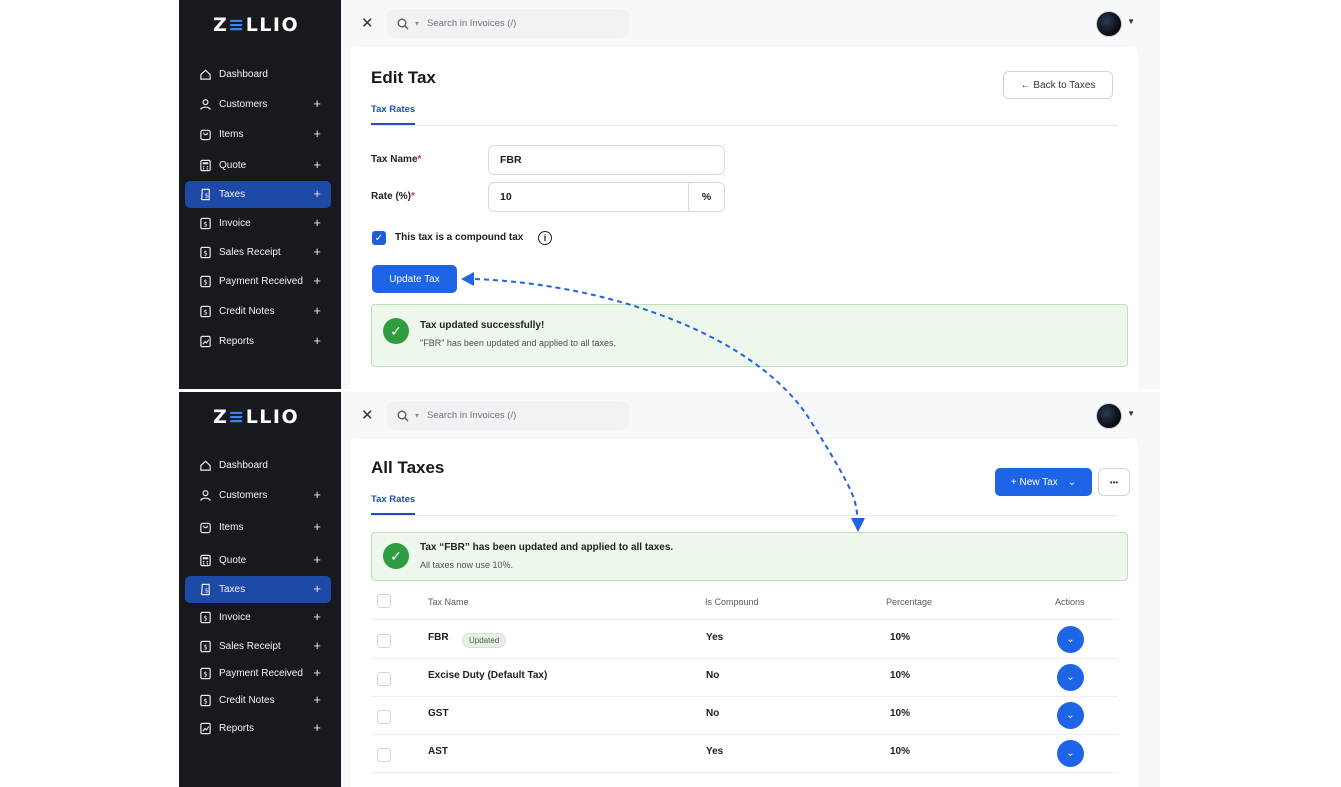 The width and height of the screenshot is (1341, 787). What do you see at coordinates (459, 237) in the screenshot?
I see `compound-label: This tax is a compound tax` at bounding box center [459, 237].